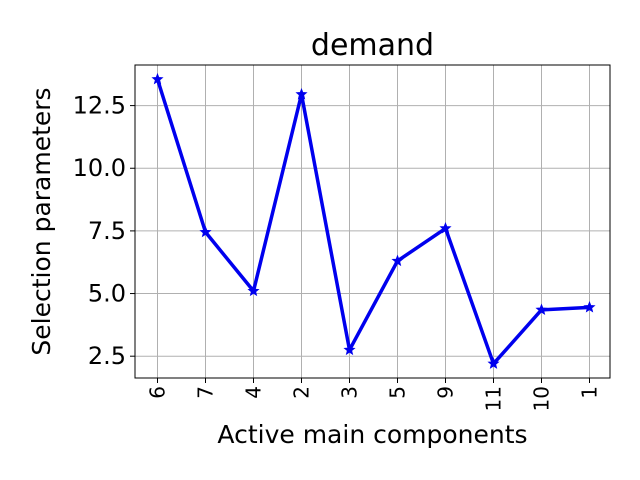 This screenshot has height=480, width=640. I want to click on y-tick-label: 7.5, so click(107, 231).